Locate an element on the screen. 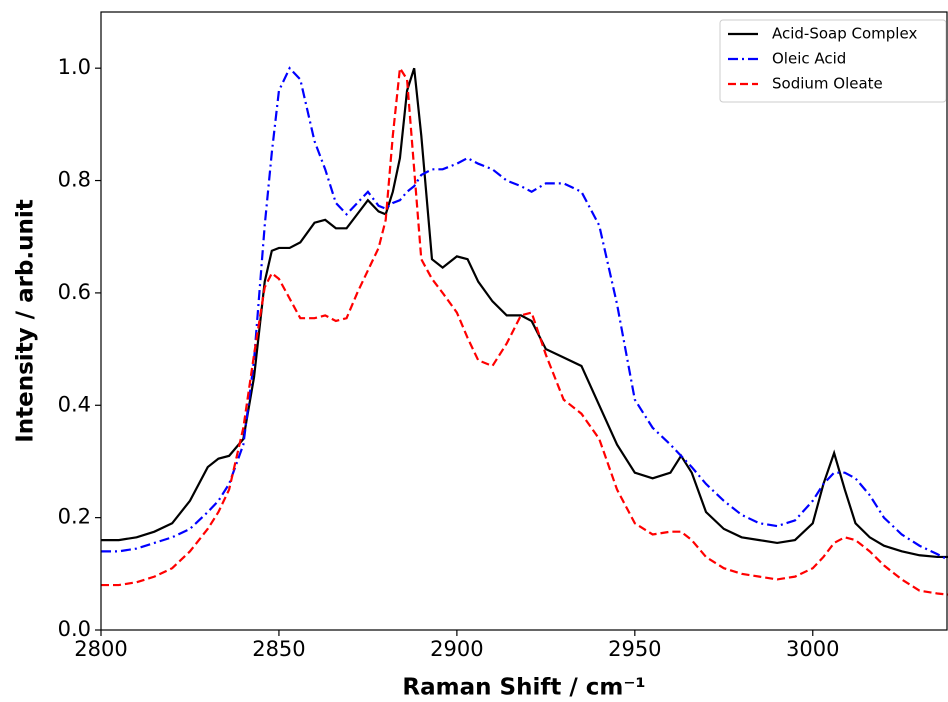 This screenshot has width=948, height=702. x-tick-label: 2850 is located at coordinates (278, 649).